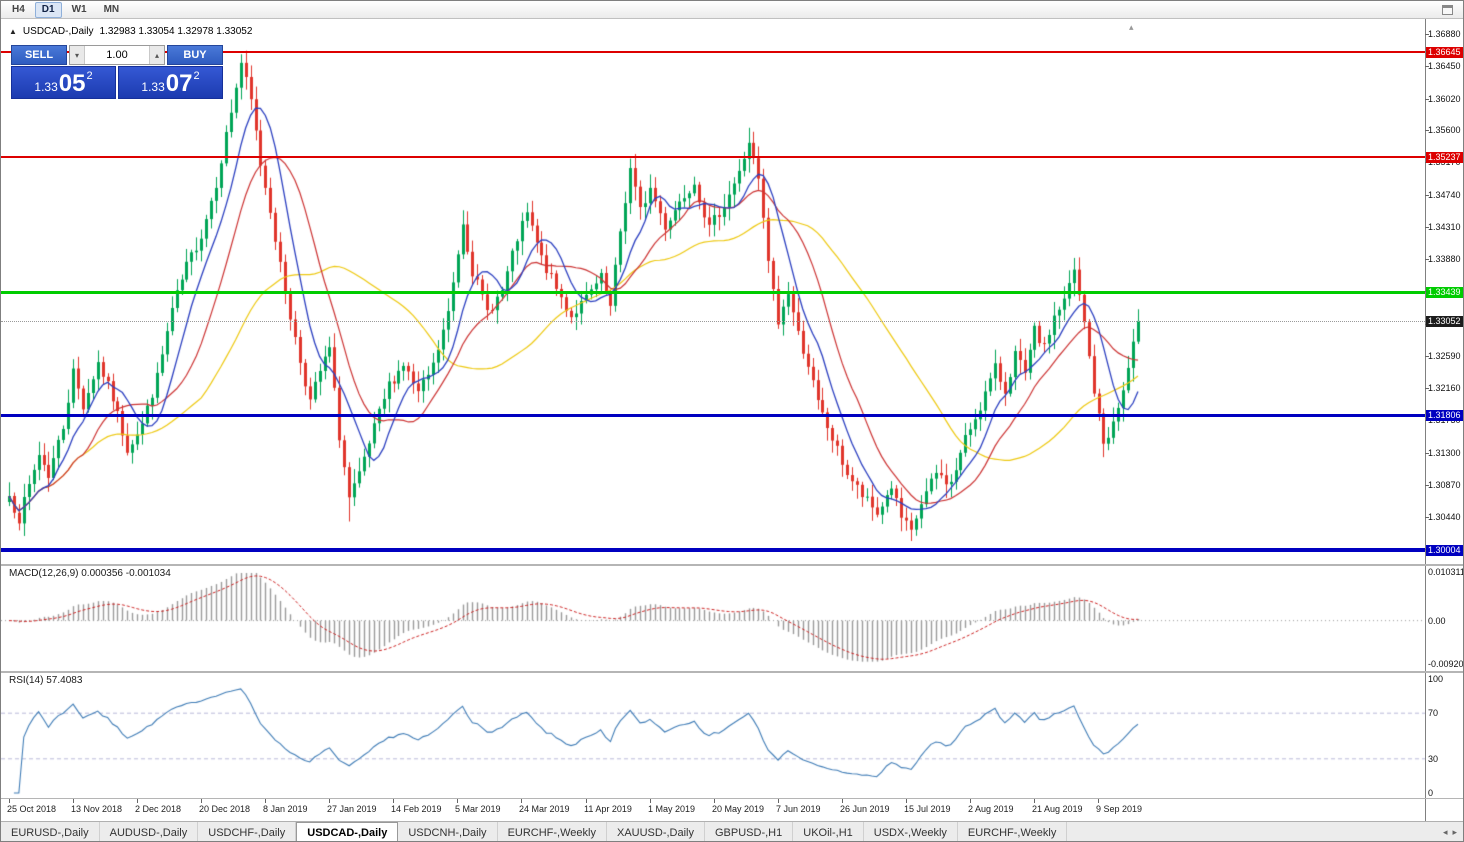 This screenshot has height=842, width=1464. Describe the element at coordinates (1119, 809) in the screenshot. I see `date-label: 9 Sep 2019` at that location.